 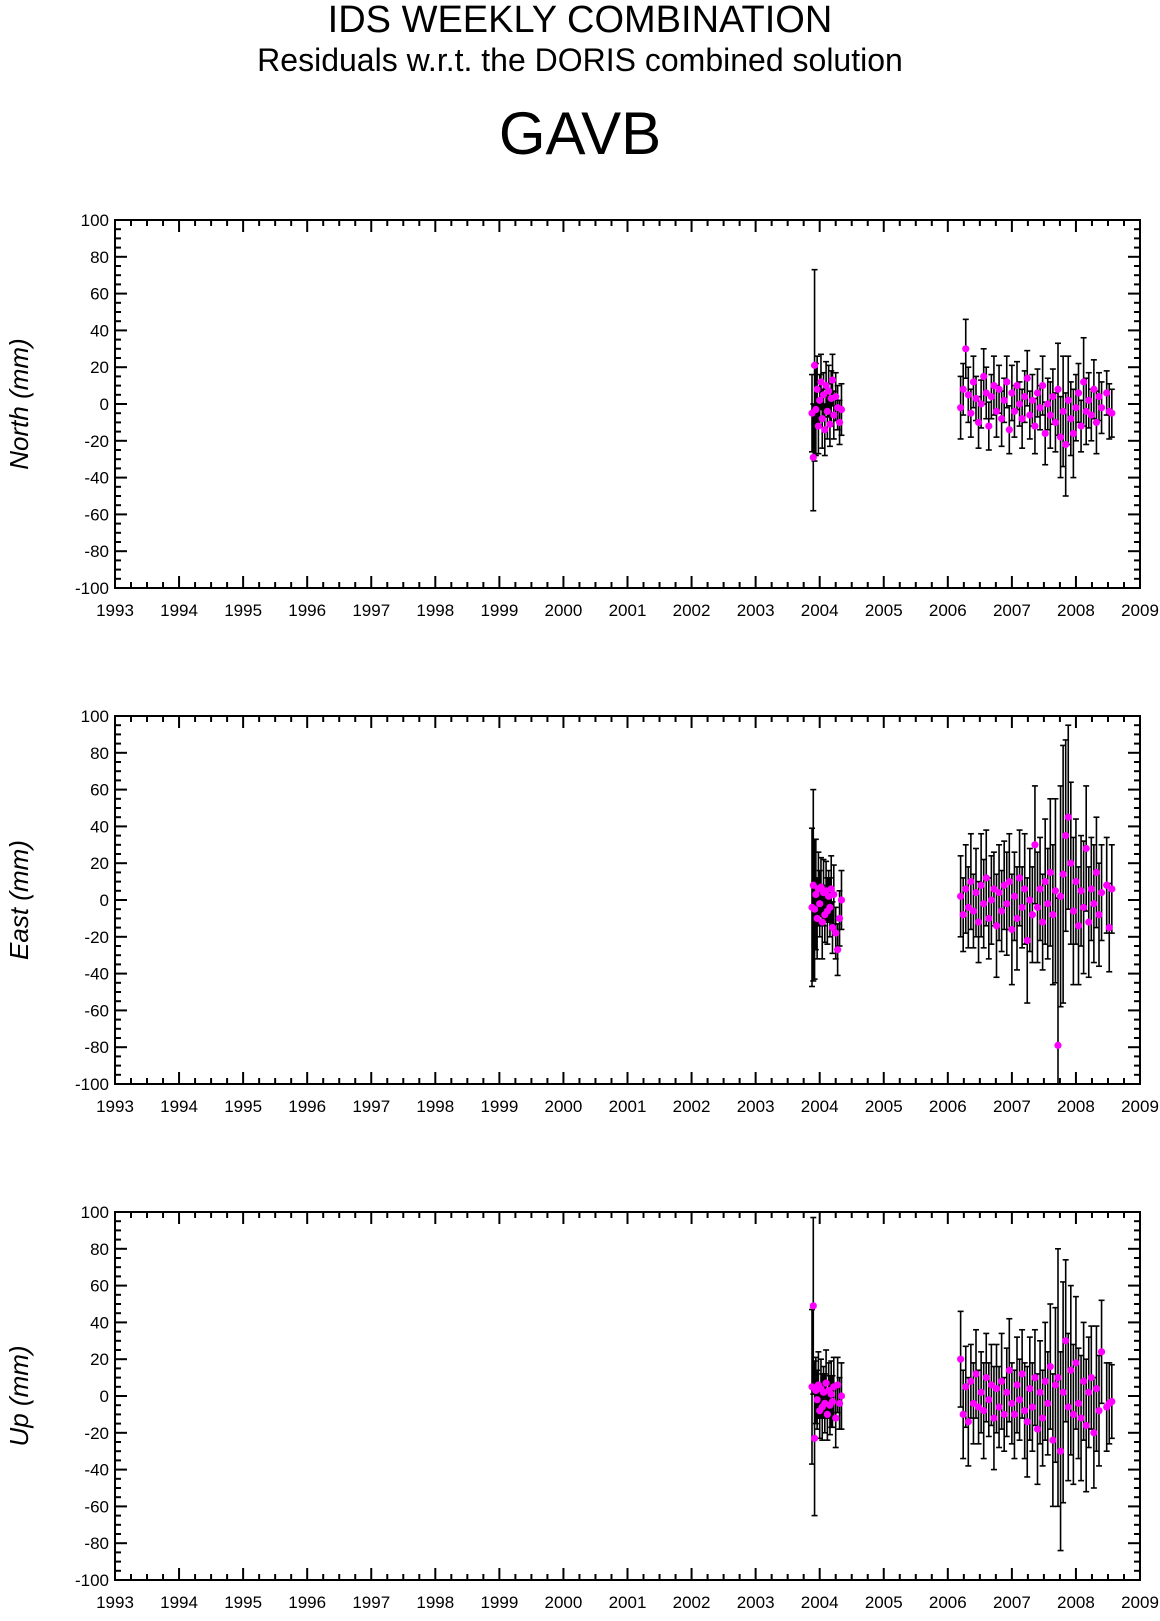 I want to click on up-ytick-label: 100, so click(x=95, y=1212).